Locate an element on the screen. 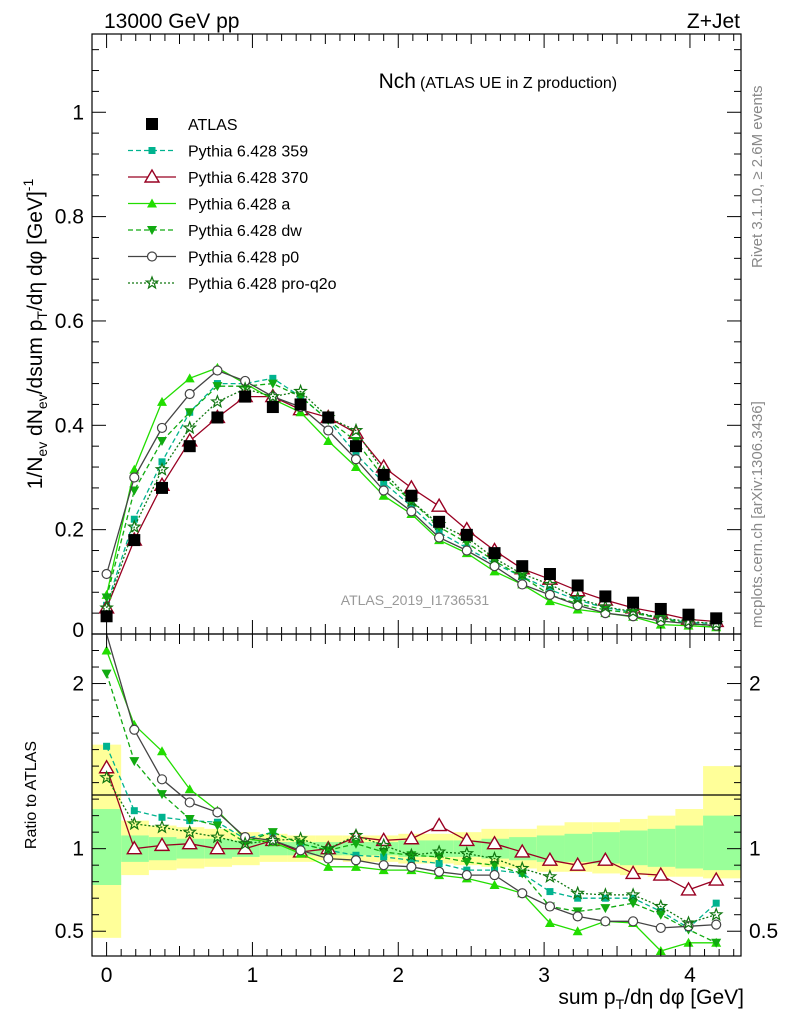  main-title: Nch is located at coordinates (397, 81).